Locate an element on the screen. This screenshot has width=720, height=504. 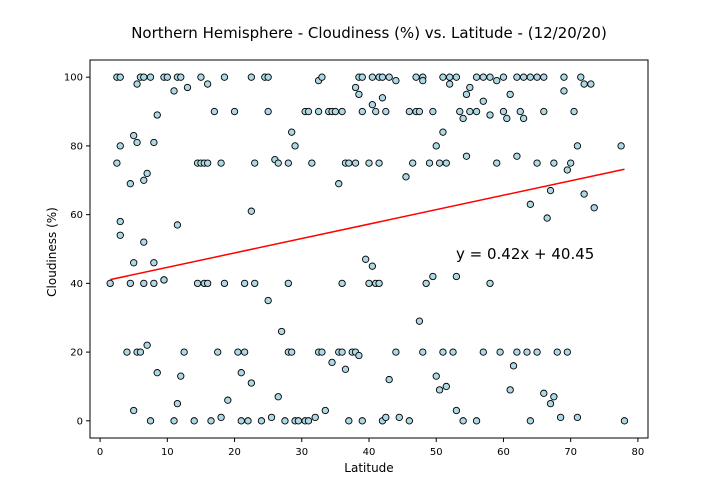
x-tick-label: 50 is located at coordinates (436, 452).